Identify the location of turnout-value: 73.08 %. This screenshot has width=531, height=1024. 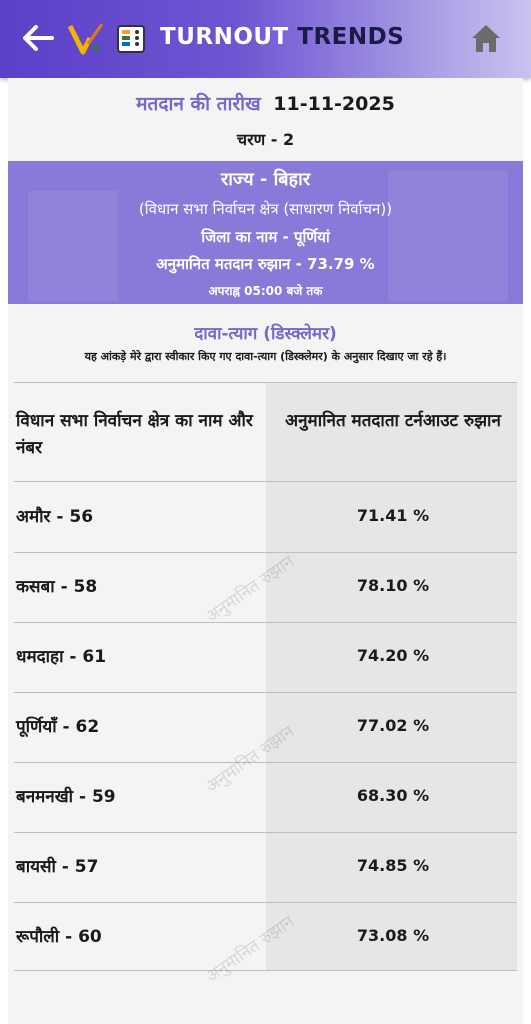
(393, 935).